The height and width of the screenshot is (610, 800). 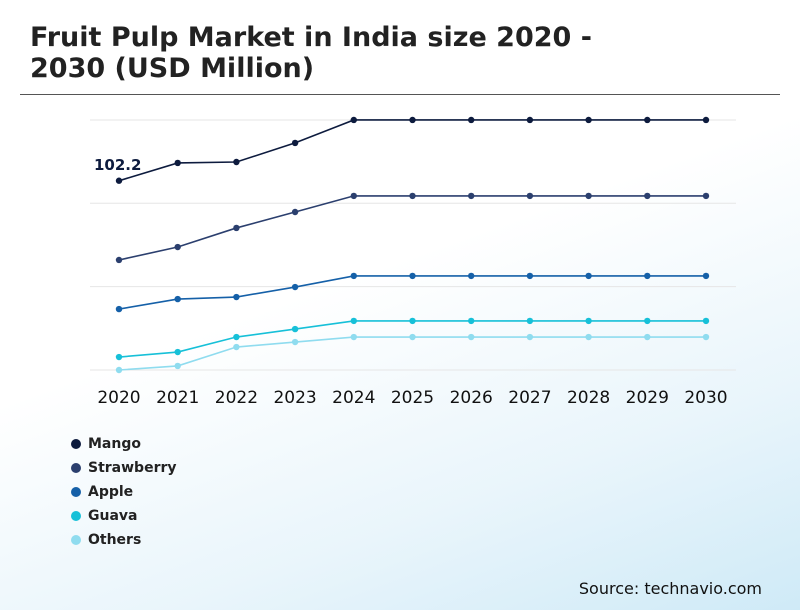 What do you see at coordinates (114, 540) in the screenshot?
I see `legend-label: Others` at bounding box center [114, 540].